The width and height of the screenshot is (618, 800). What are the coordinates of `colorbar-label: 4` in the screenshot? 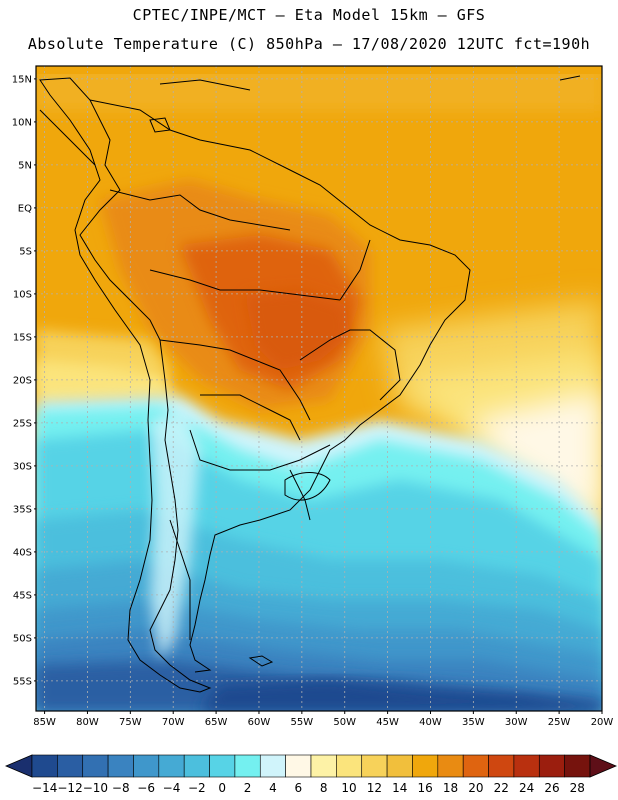 It's located at (273, 788).